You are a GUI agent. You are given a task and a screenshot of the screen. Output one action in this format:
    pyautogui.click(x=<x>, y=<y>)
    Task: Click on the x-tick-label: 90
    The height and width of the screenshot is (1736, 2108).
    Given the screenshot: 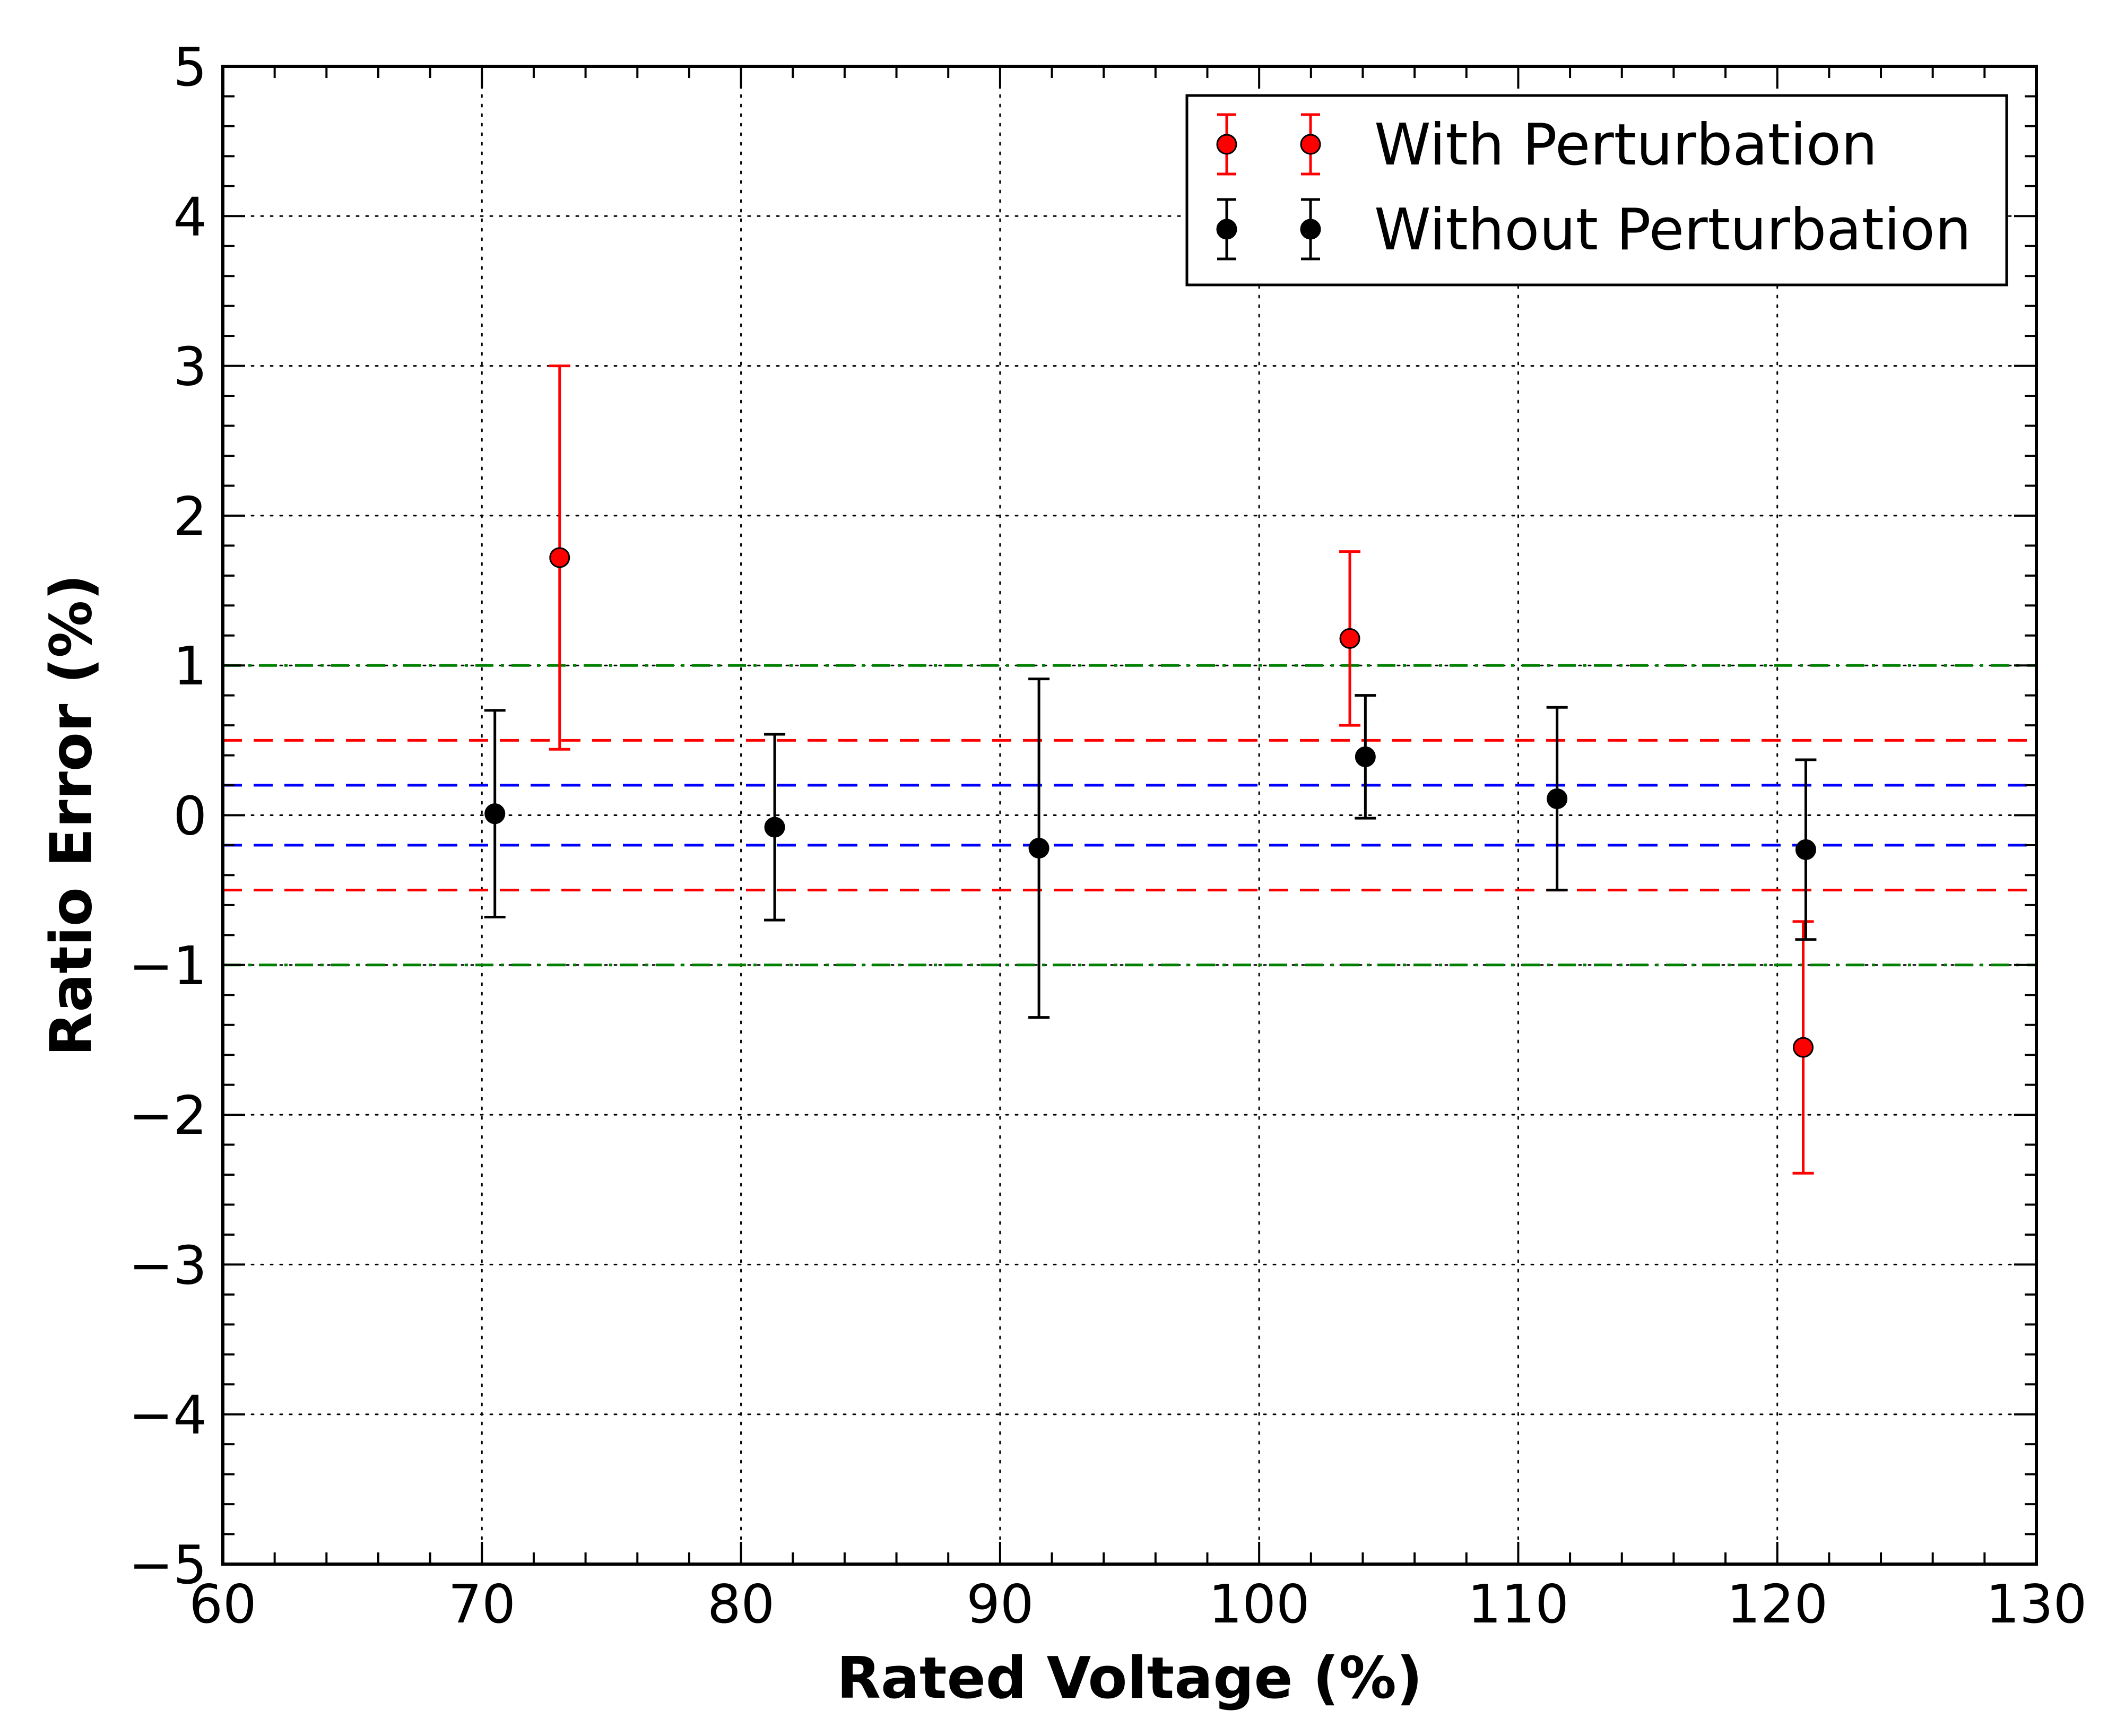 What is the action you would take?
    pyautogui.click(x=1000, y=1604)
    